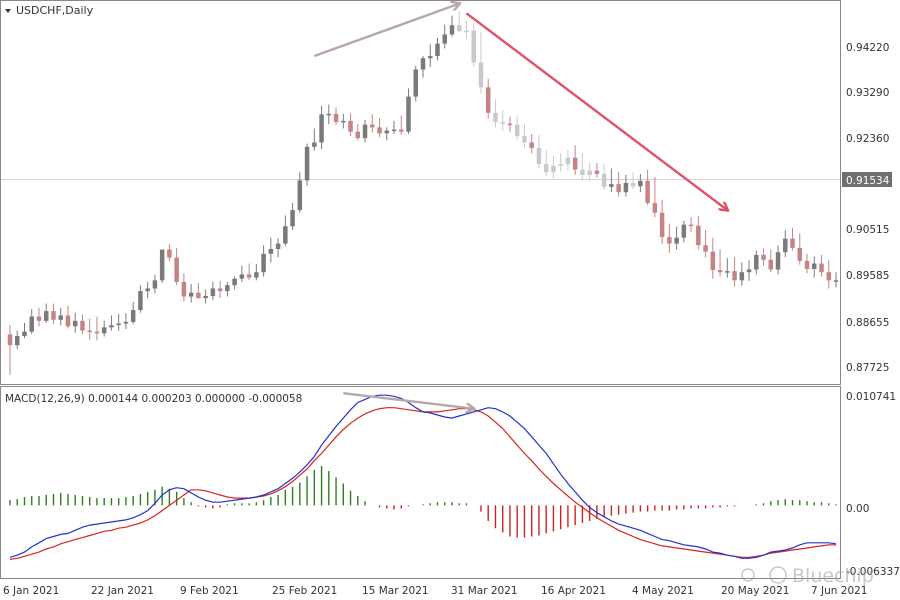 This screenshot has width=900, height=600. What do you see at coordinates (807, 576) in the screenshot?
I see `bluechip-watermark: Bluechip` at bounding box center [807, 576].